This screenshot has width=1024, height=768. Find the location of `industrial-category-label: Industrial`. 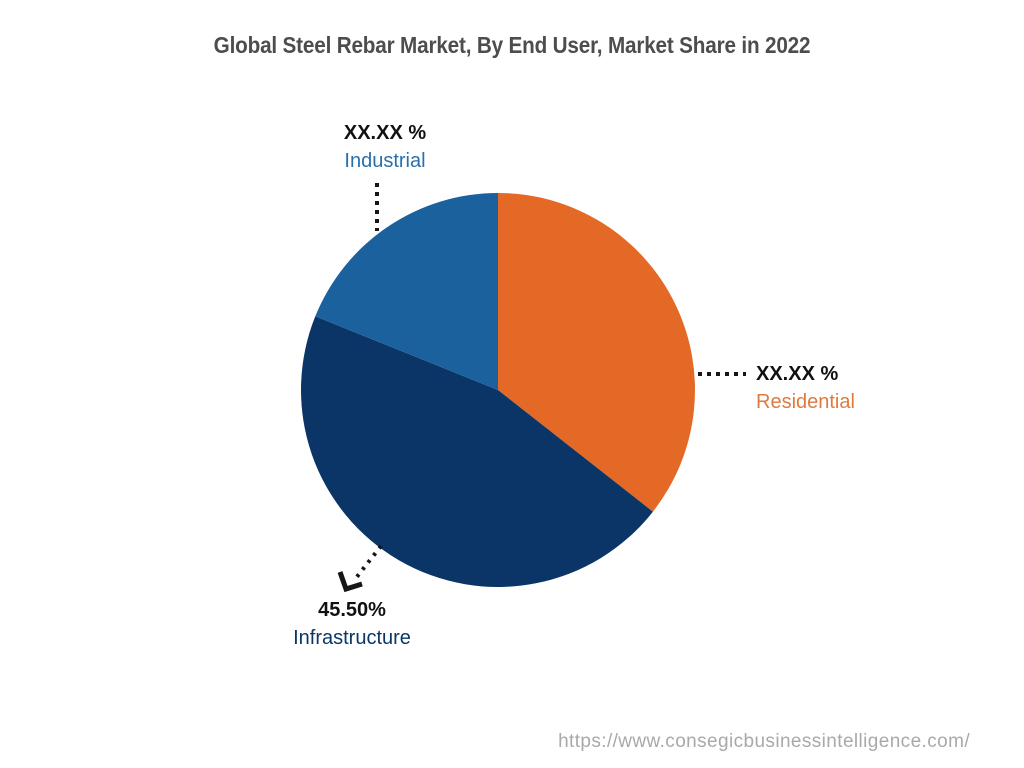

industrial-category-label: Industrial is located at coordinates (385, 161).